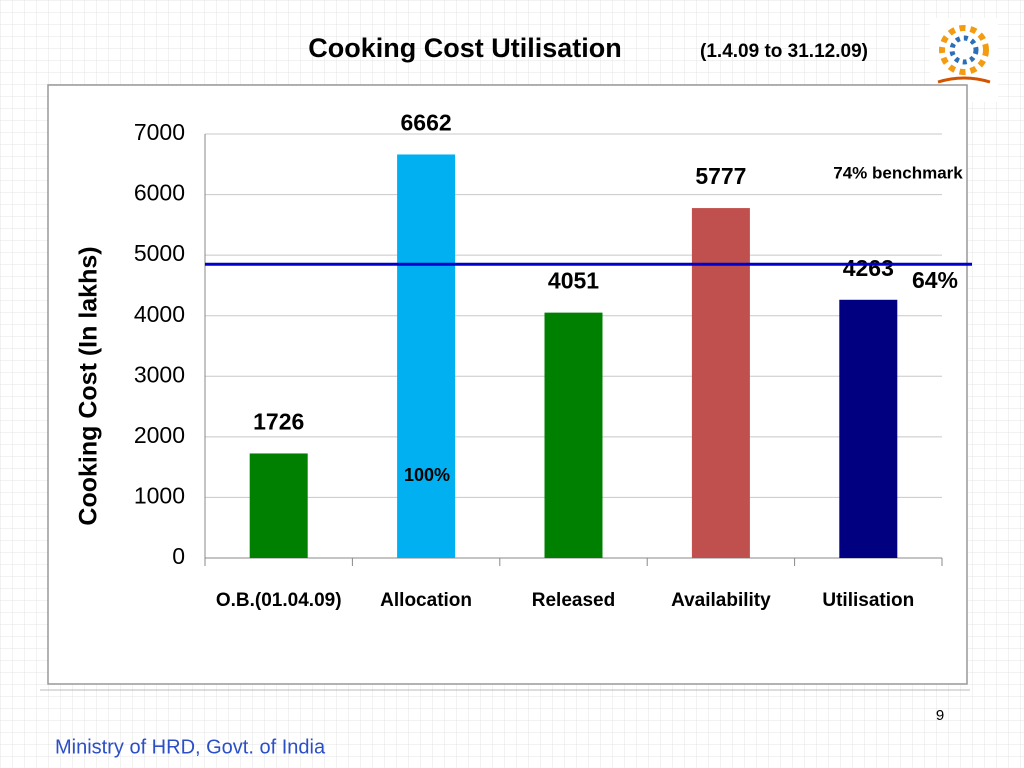  I want to click on y-tick-label: 5000, so click(159, 253).